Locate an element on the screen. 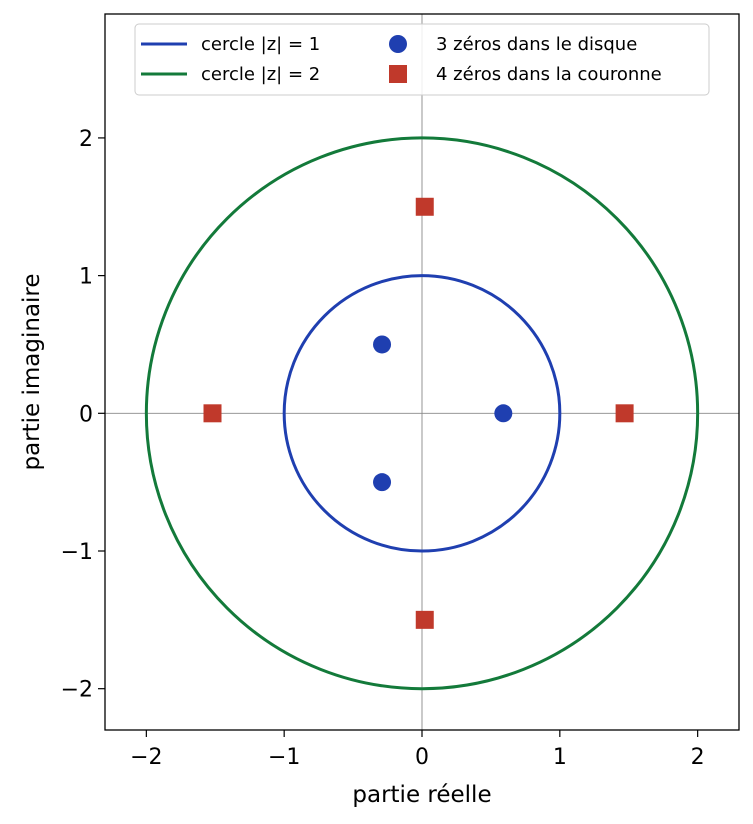 This screenshot has height=824, width=753. legend-marker-disk-zeros is located at coordinates (398, 44).